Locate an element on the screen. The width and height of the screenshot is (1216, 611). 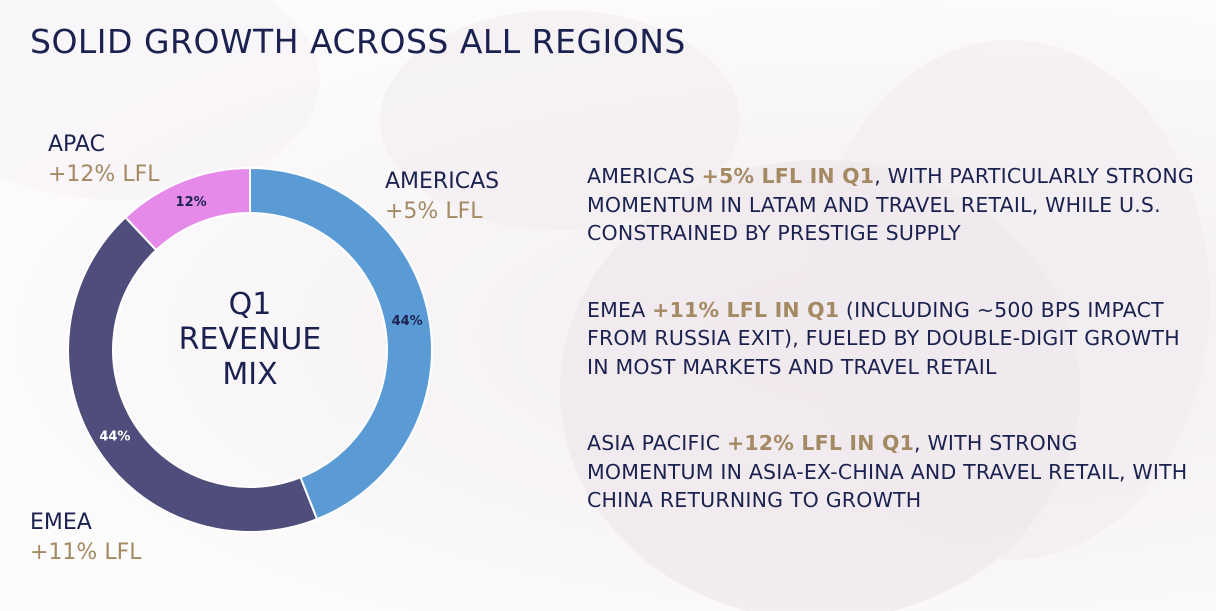
center-label-line-2: REVENUE is located at coordinates (250, 339).